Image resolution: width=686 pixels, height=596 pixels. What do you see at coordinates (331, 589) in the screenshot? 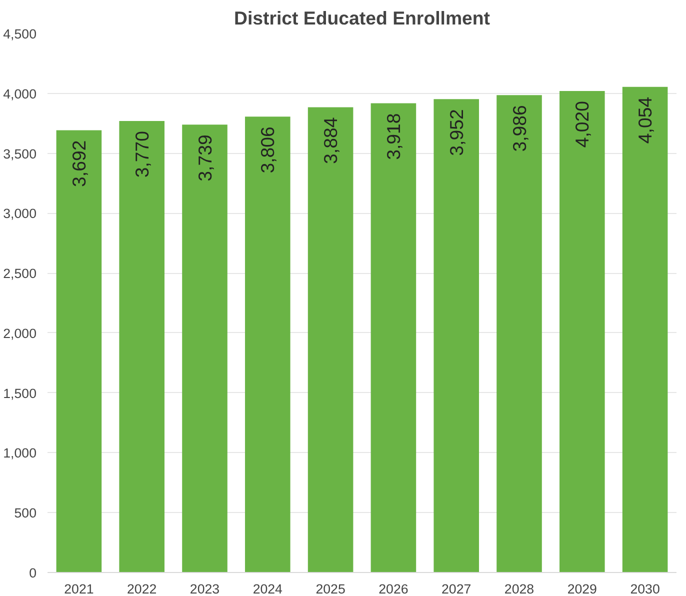
I see `x-tick-label: 2025` at bounding box center [331, 589].